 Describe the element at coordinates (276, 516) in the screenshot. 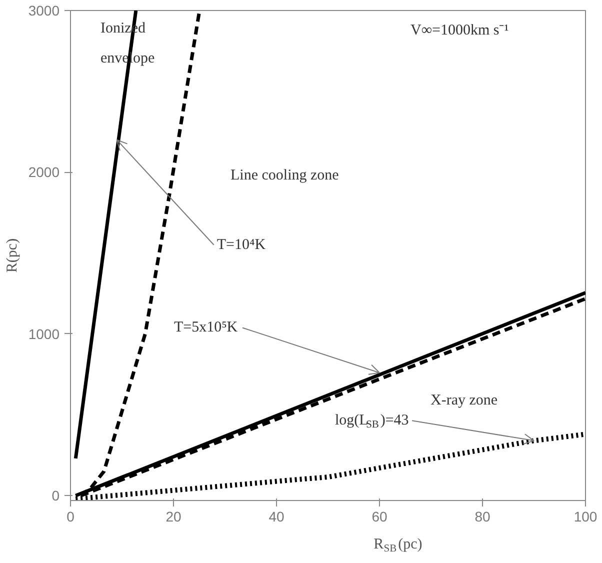

I see `x-tick-label: 40` at that location.